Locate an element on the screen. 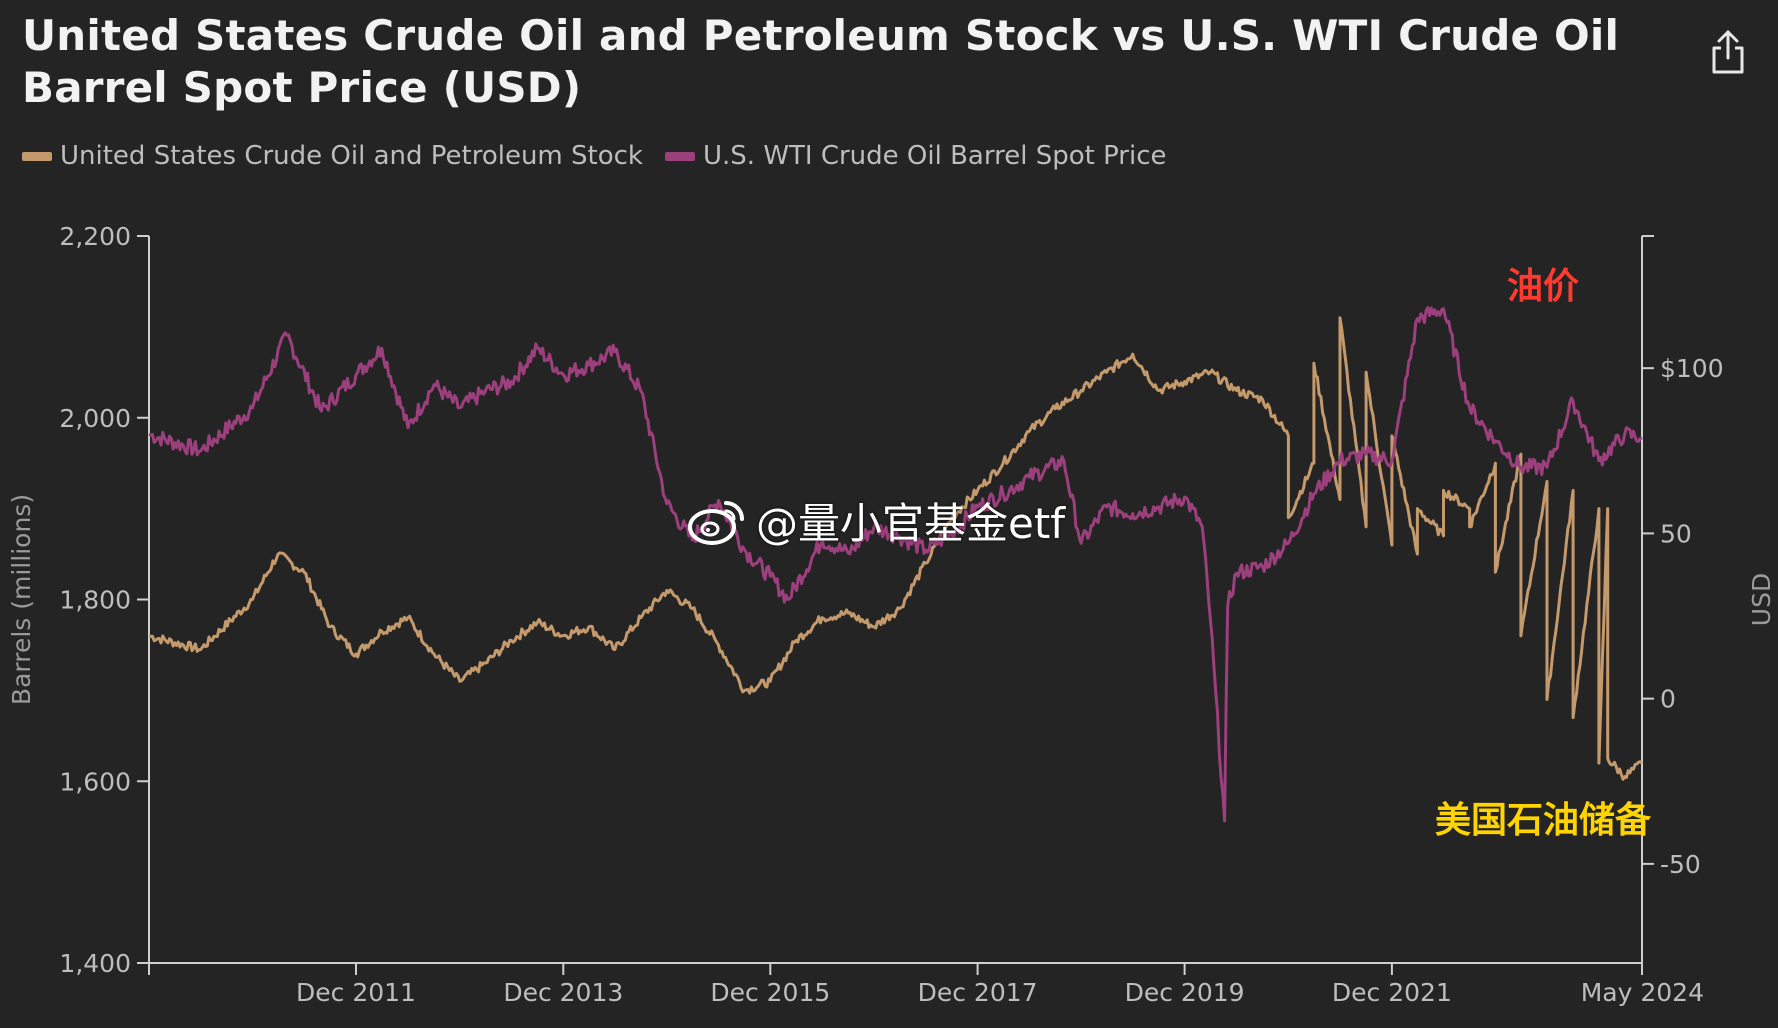 This screenshot has height=1028, width=1778. y-left-tick-label: 1,400 is located at coordinates (95, 963).